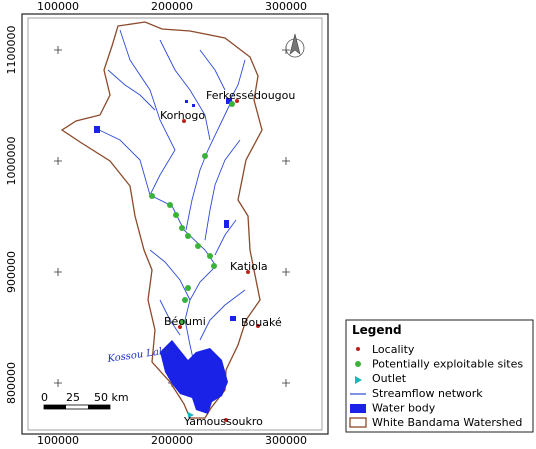 This screenshot has width=536, height=449. Describe the element at coordinates (11, 272) in the screenshot. I see `y-tick-label: 900000` at that location.